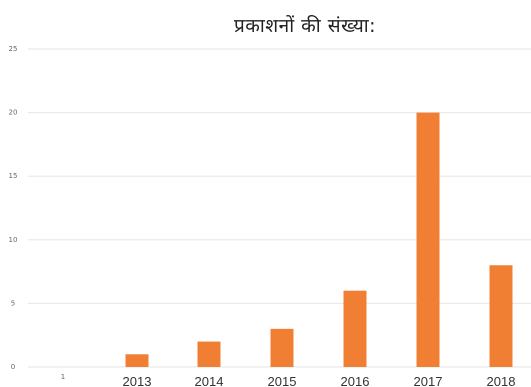 The width and height of the screenshot is (531, 387). I want to click on y-tick-label: 15, so click(13, 176).